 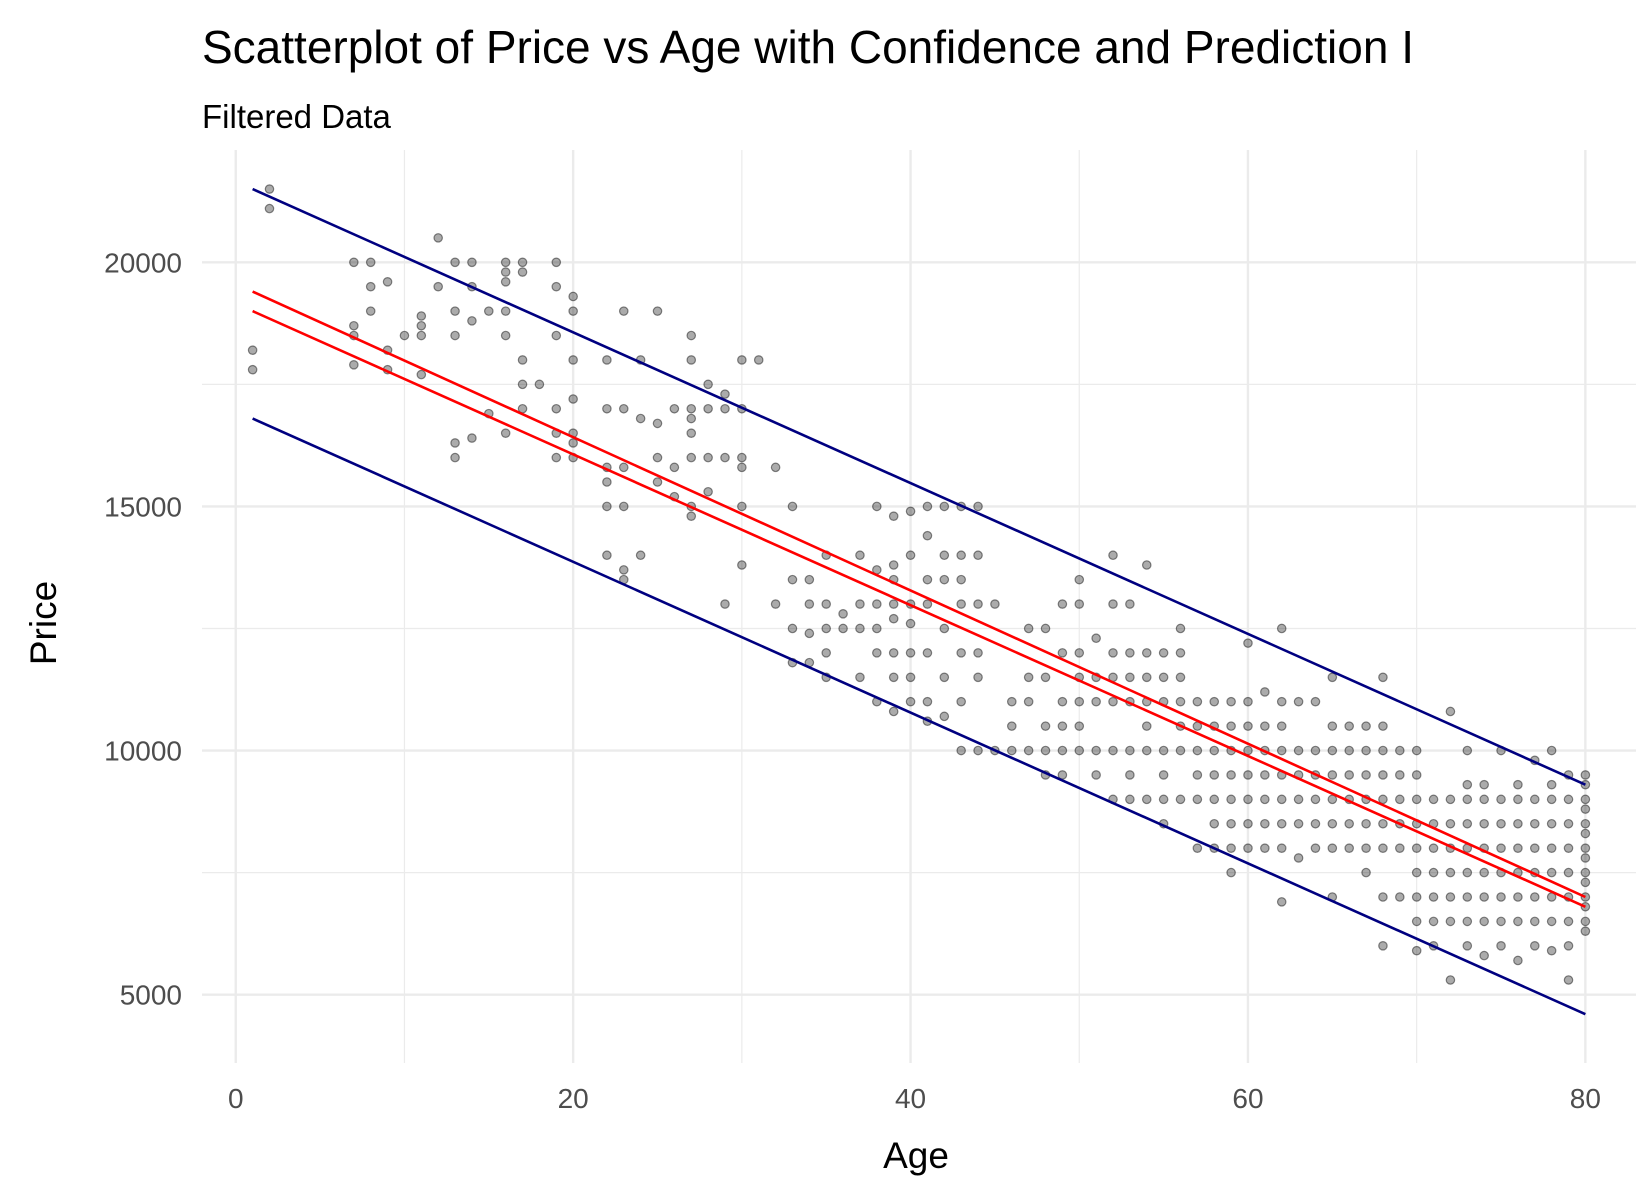 I want to click on x-tick-label: 40, so click(x=910, y=1098).